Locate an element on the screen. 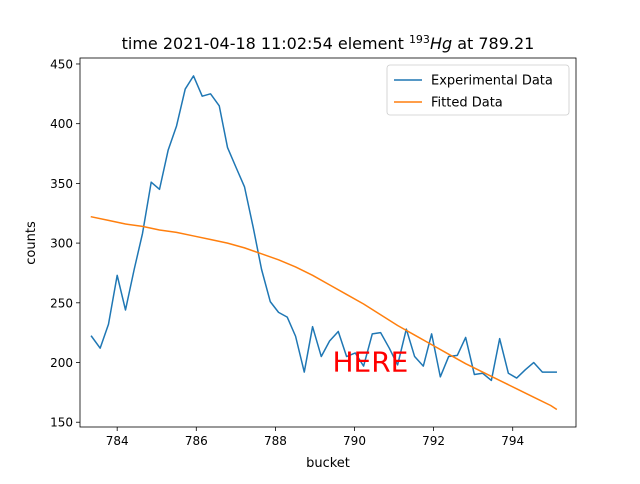 This screenshot has height=484, width=640. chart-title-prefix: time 2021-04-18 11:02:54 element is located at coordinates (265, 43).